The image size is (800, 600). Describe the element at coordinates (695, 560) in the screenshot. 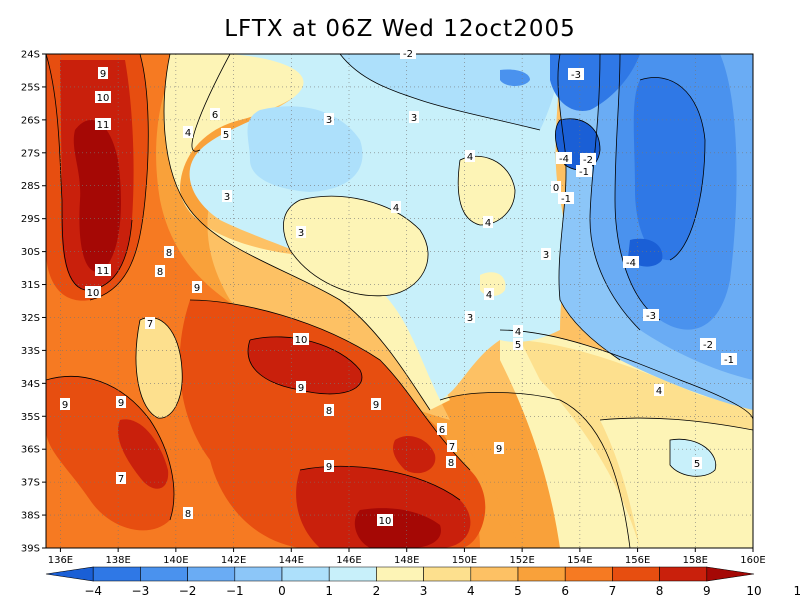

I see `lon-label: 158E` at that location.